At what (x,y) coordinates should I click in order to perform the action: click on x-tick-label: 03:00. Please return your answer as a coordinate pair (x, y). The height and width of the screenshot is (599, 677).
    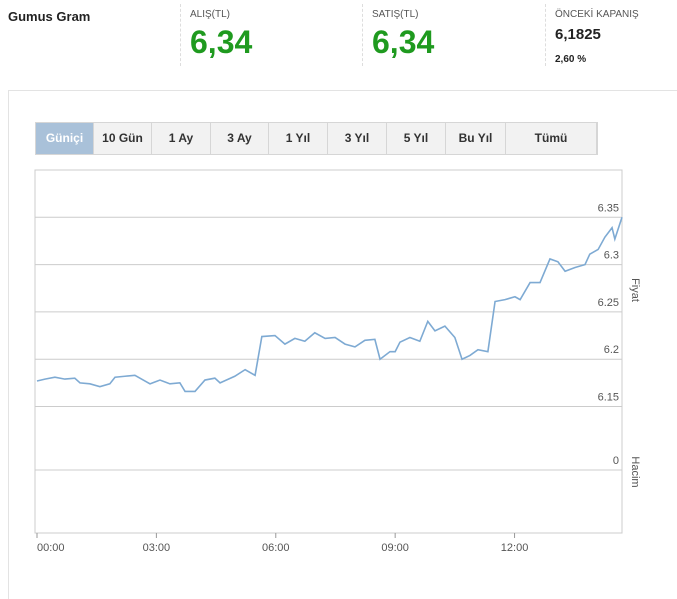
    Looking at the image, I should click on (157, 548).